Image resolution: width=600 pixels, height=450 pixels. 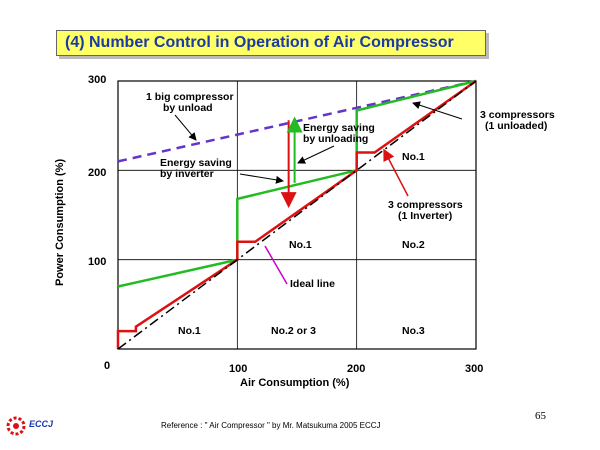 I want to click on pointer-three-unloaded, so click(x=437, y=110).